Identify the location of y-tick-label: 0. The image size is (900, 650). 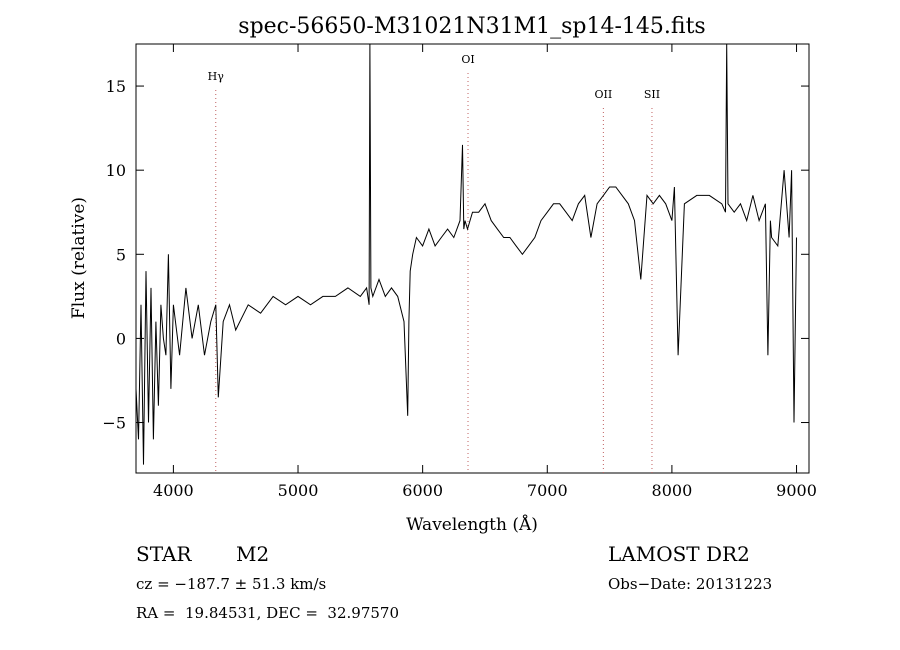
(121, 338).